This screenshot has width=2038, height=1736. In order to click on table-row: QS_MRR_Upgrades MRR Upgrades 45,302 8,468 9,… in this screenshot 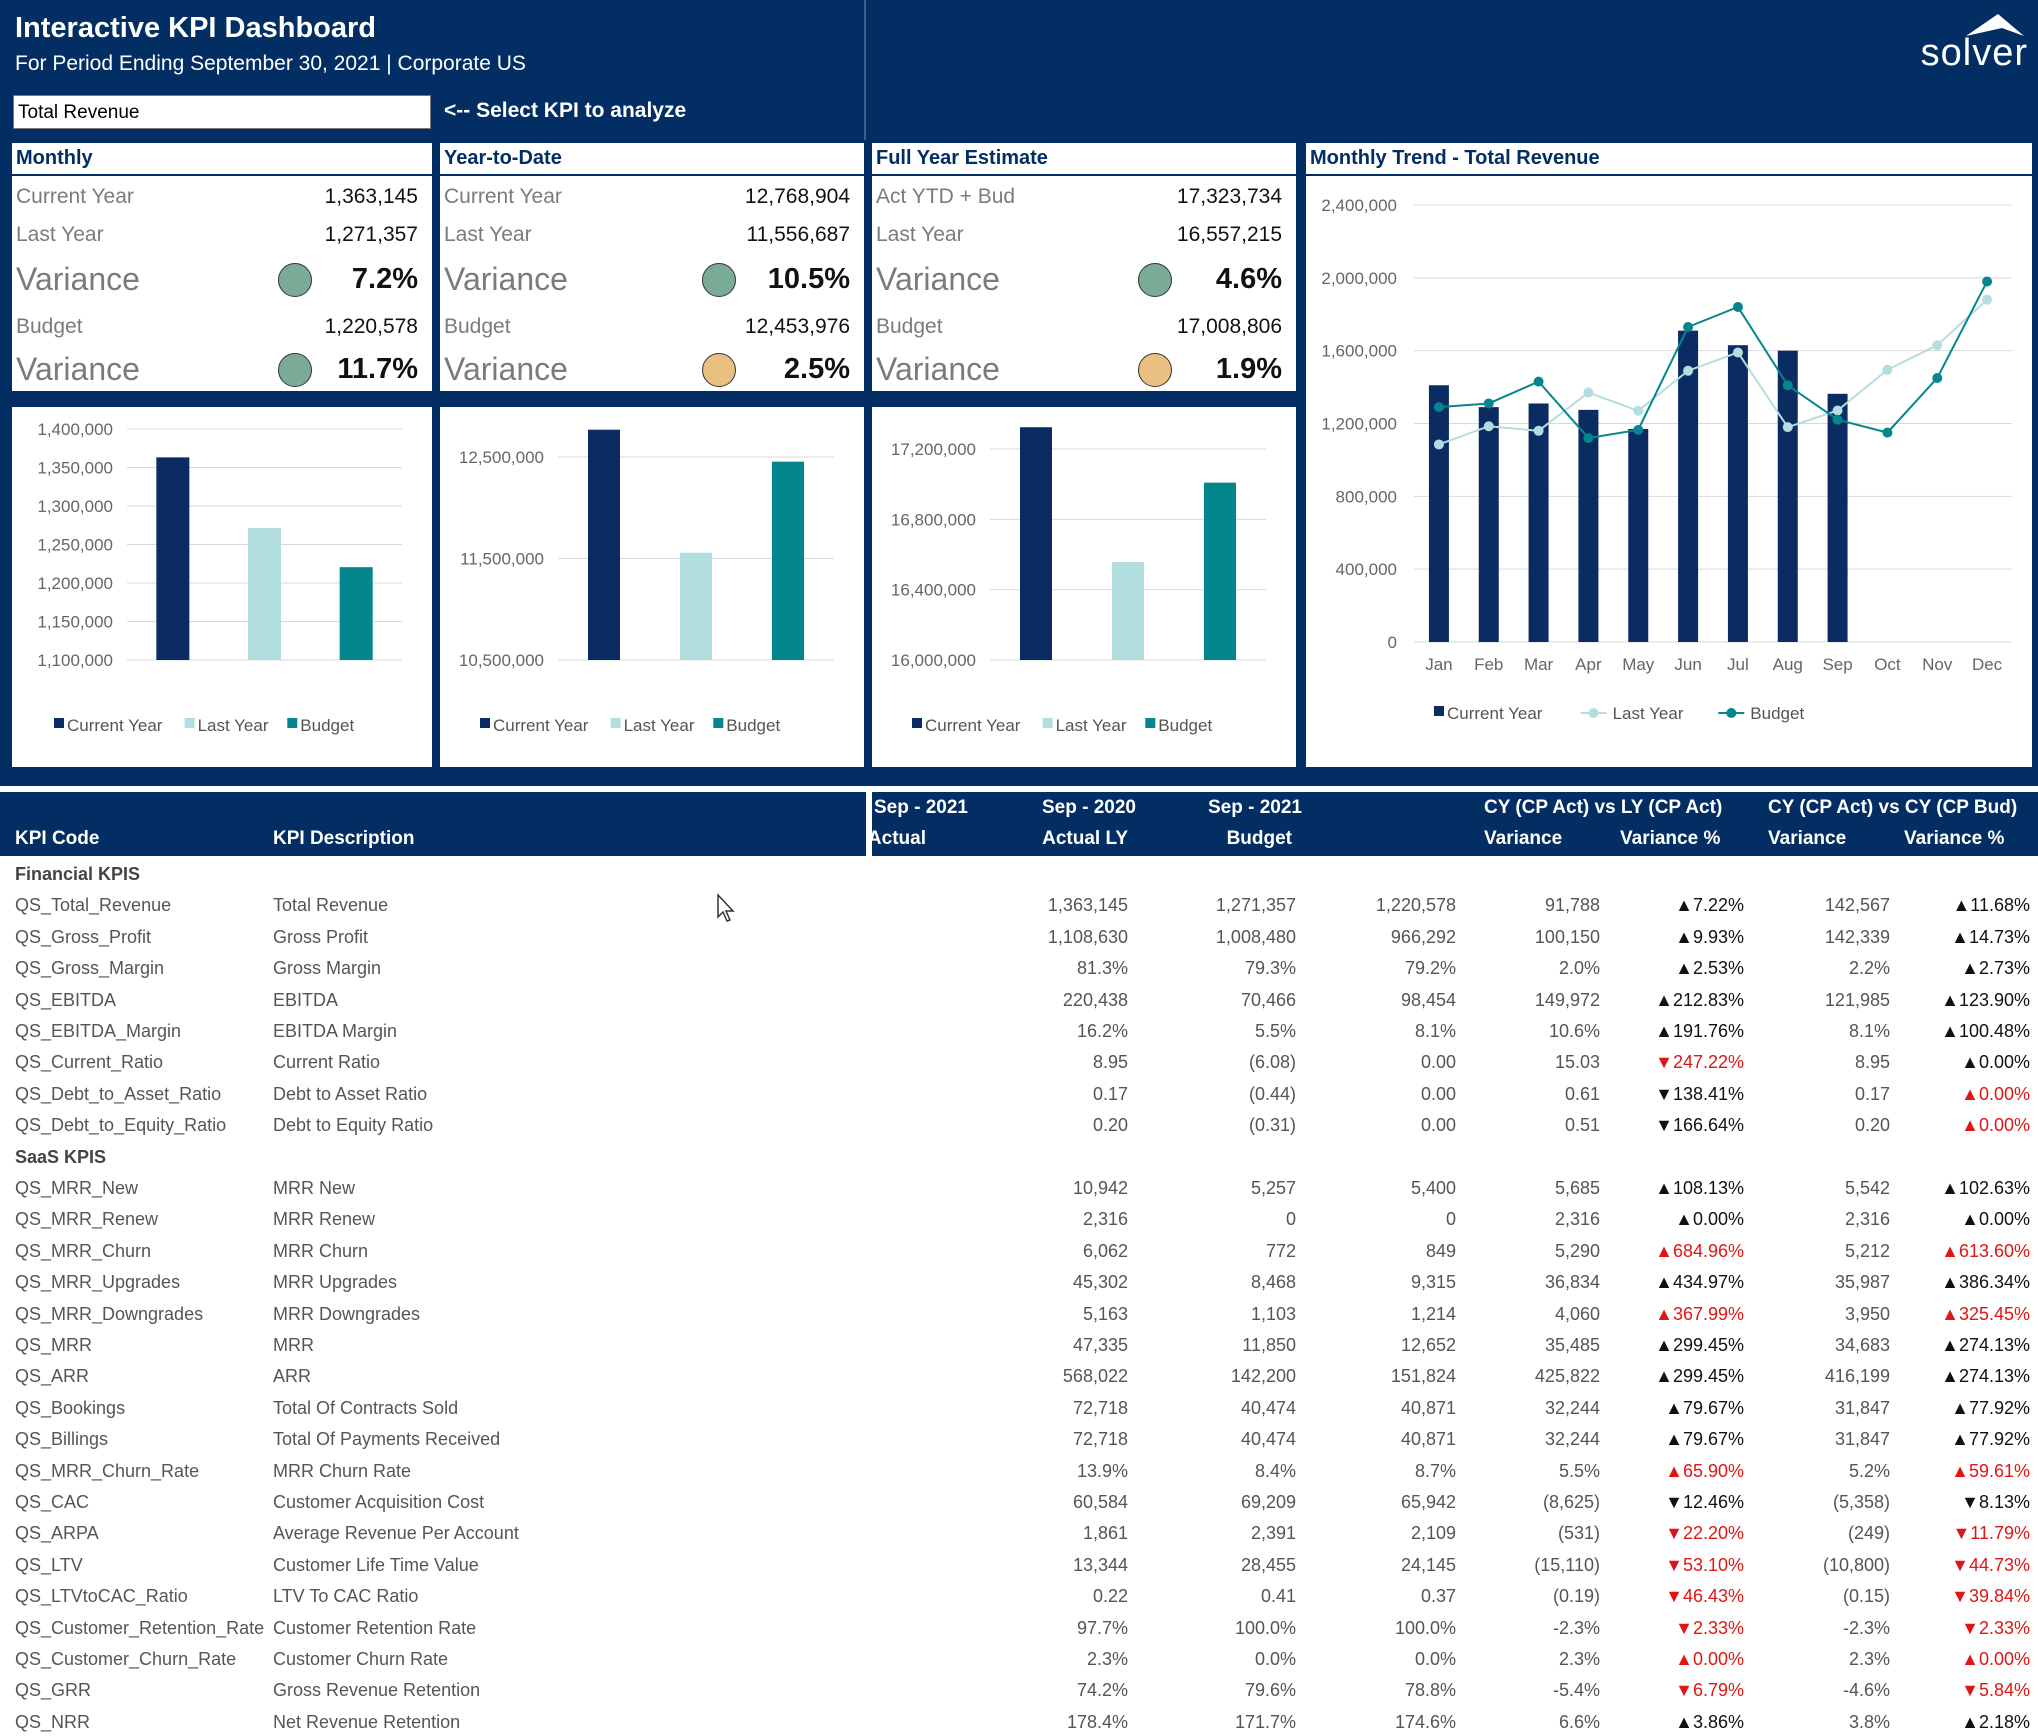, I will do `click(1019, 1281)`.